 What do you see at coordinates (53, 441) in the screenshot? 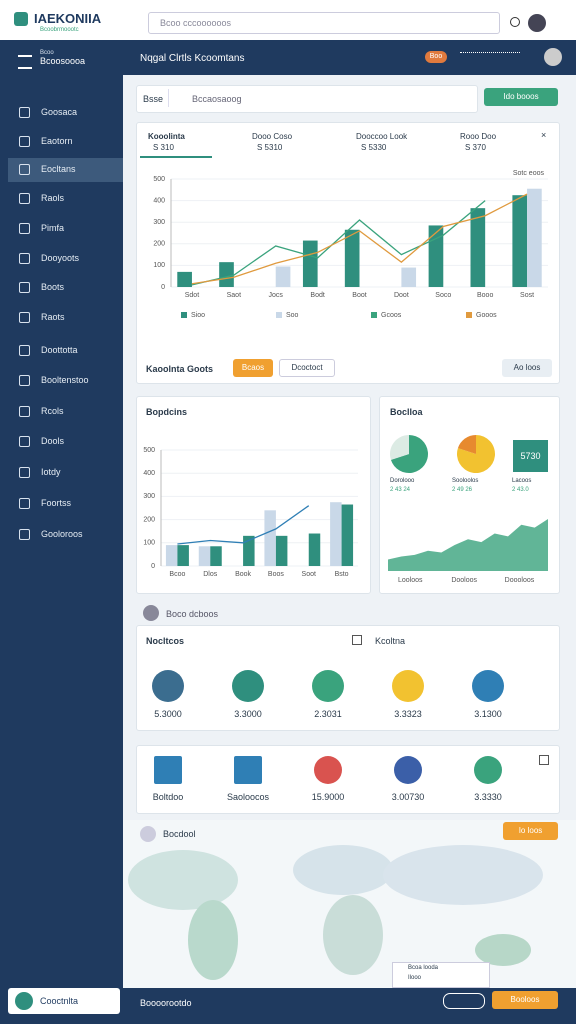
I see `nav-item: Dools` at bounding box center [53, 441].